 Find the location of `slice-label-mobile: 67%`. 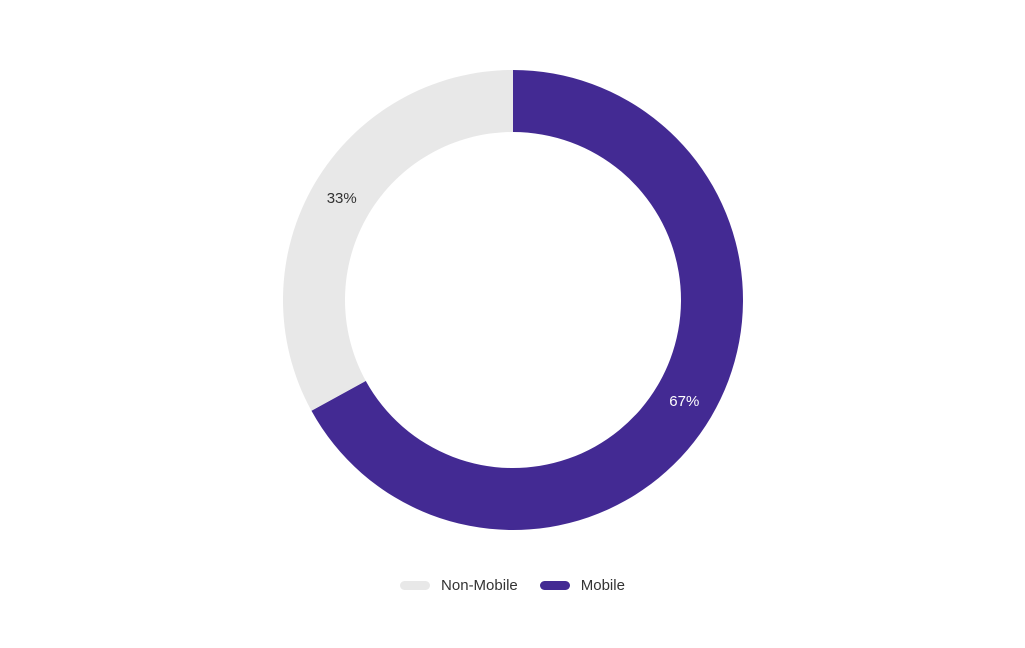

slice-label-mobile: 67% is located at coordinates (684, 401).